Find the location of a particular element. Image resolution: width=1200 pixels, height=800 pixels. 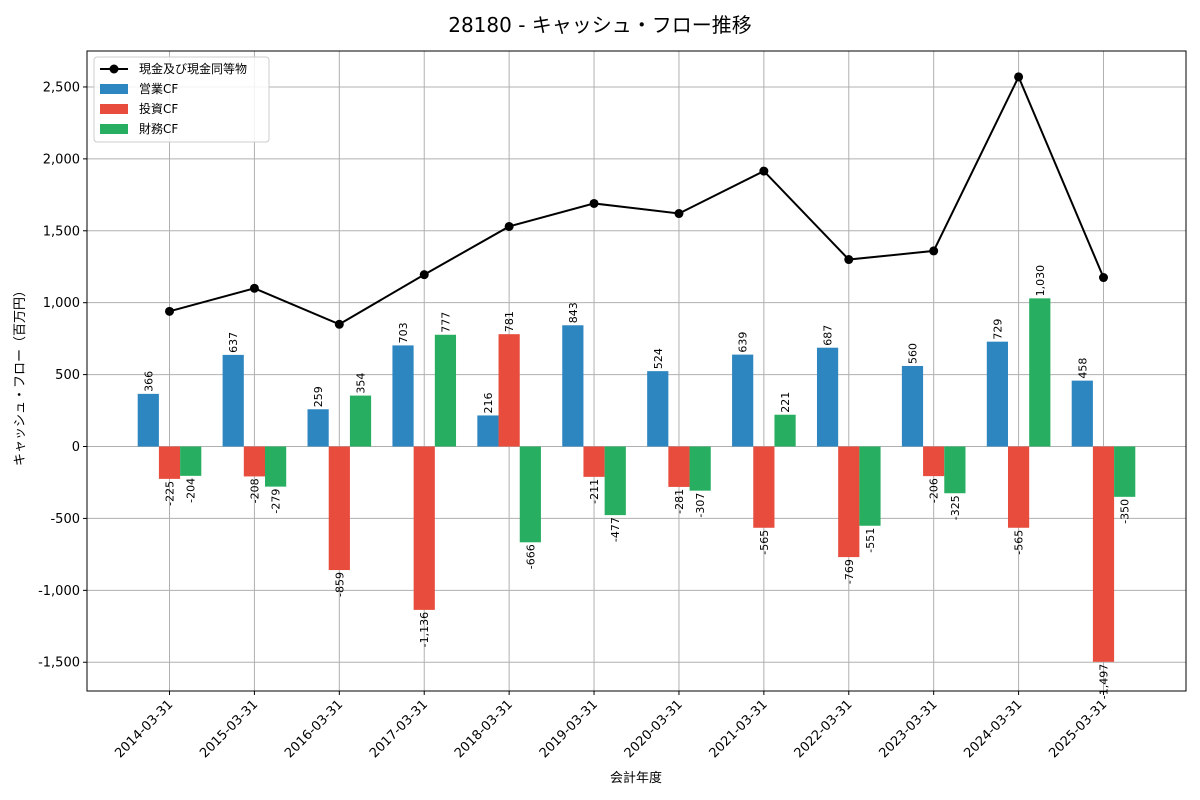

bar-data-label: -1,497 is located at coordinates (1104, 681).